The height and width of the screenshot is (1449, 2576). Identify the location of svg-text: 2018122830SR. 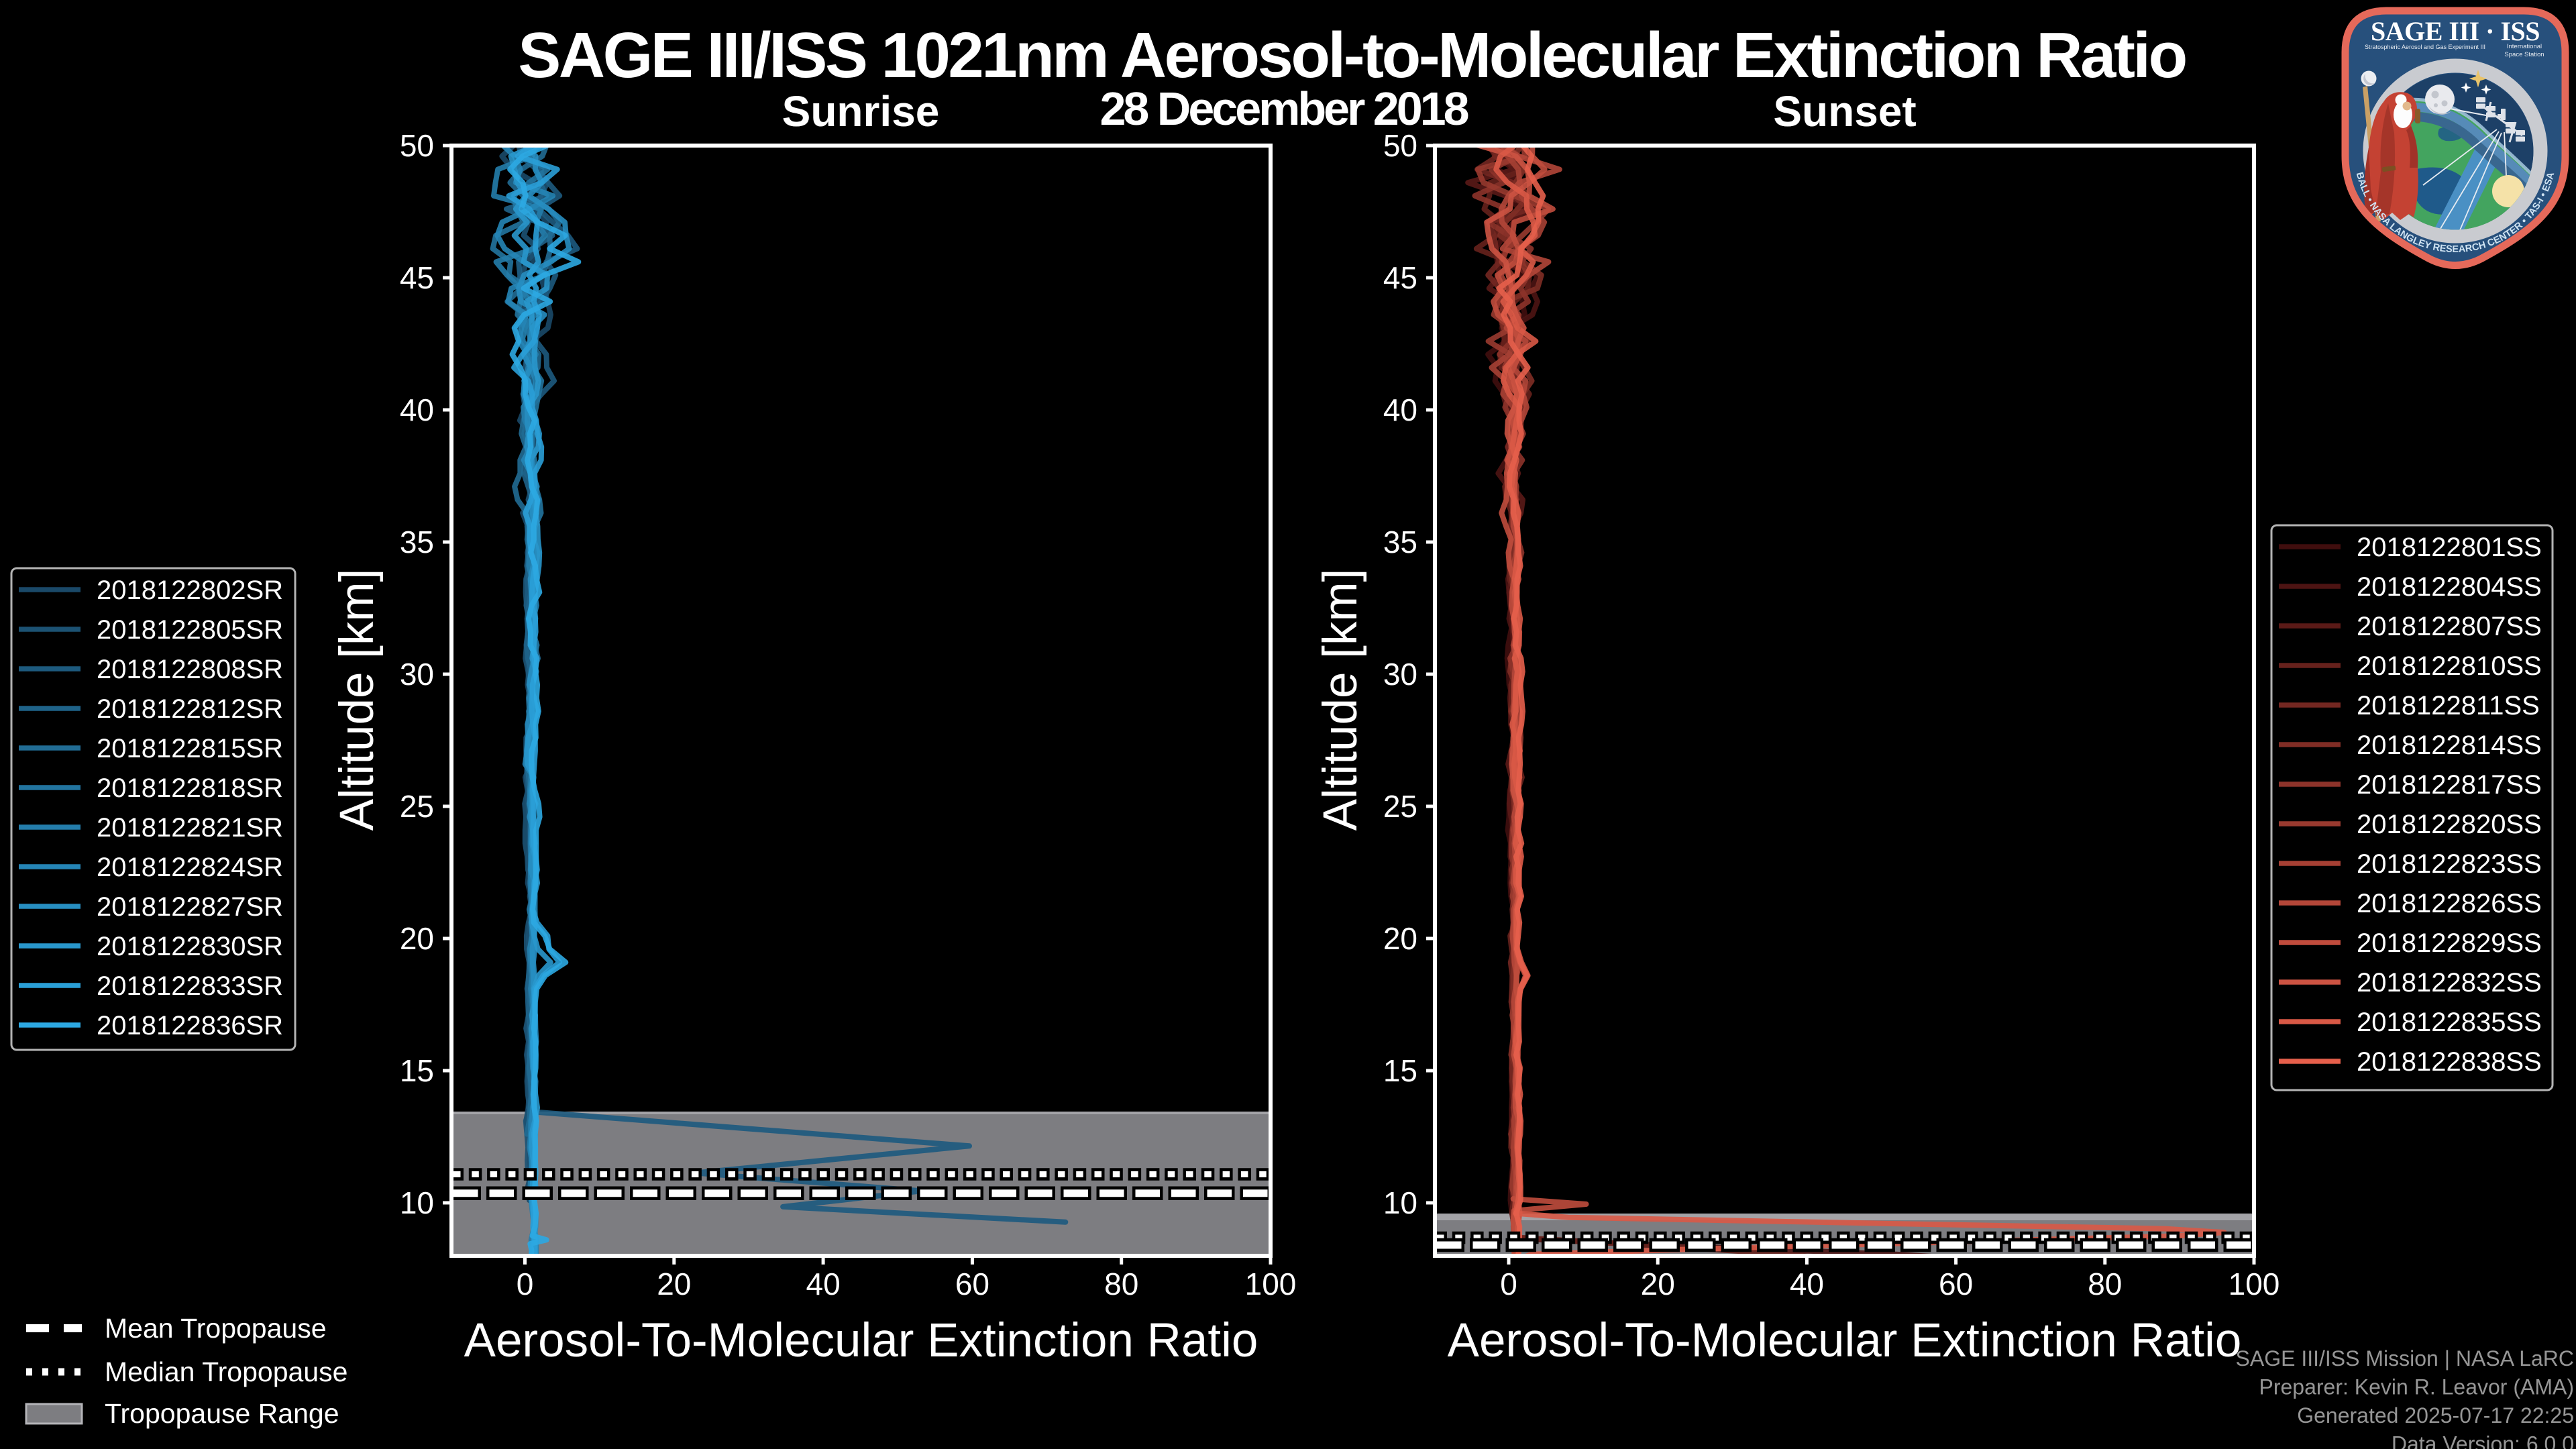
(190, 946).